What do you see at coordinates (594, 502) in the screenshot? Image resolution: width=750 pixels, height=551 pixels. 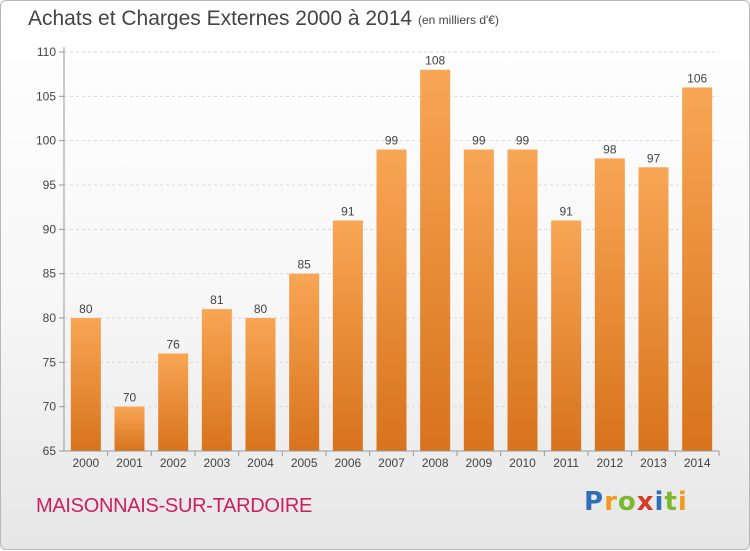 I see `logo-letter: P` at bounding box center [594, 502].